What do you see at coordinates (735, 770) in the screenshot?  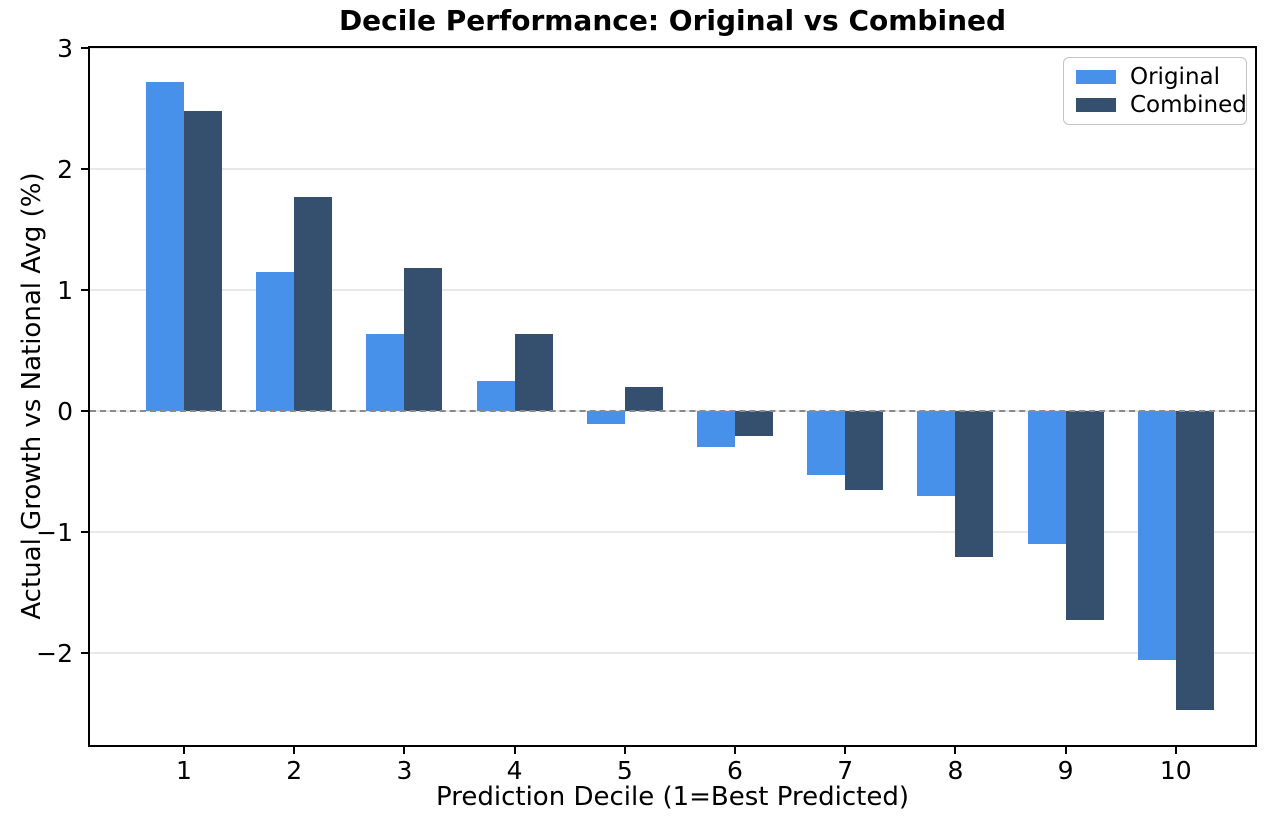 I see `x-tick-label-6: 6` at bounding box center [735, 770].